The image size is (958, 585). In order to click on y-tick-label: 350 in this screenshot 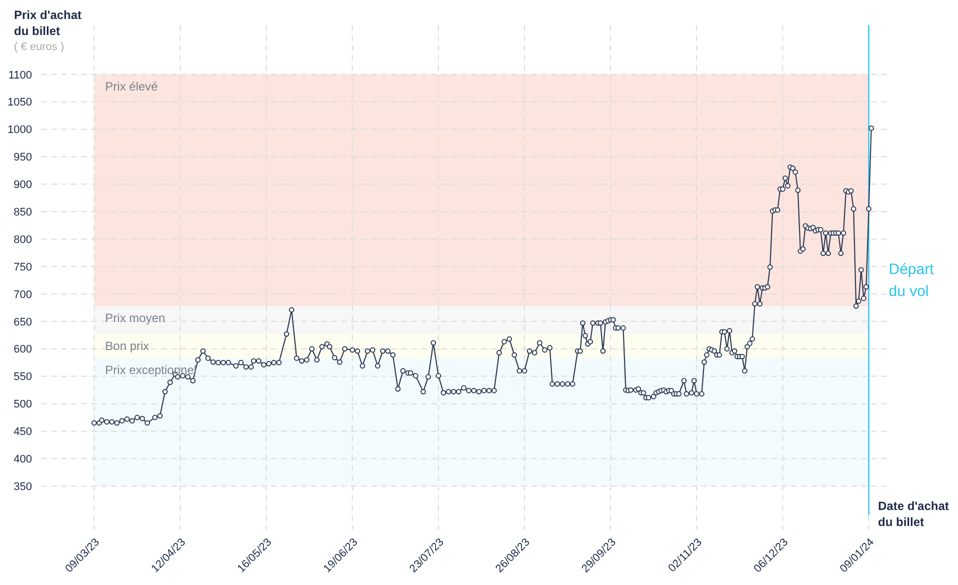, I will do `click(23, 486)`.